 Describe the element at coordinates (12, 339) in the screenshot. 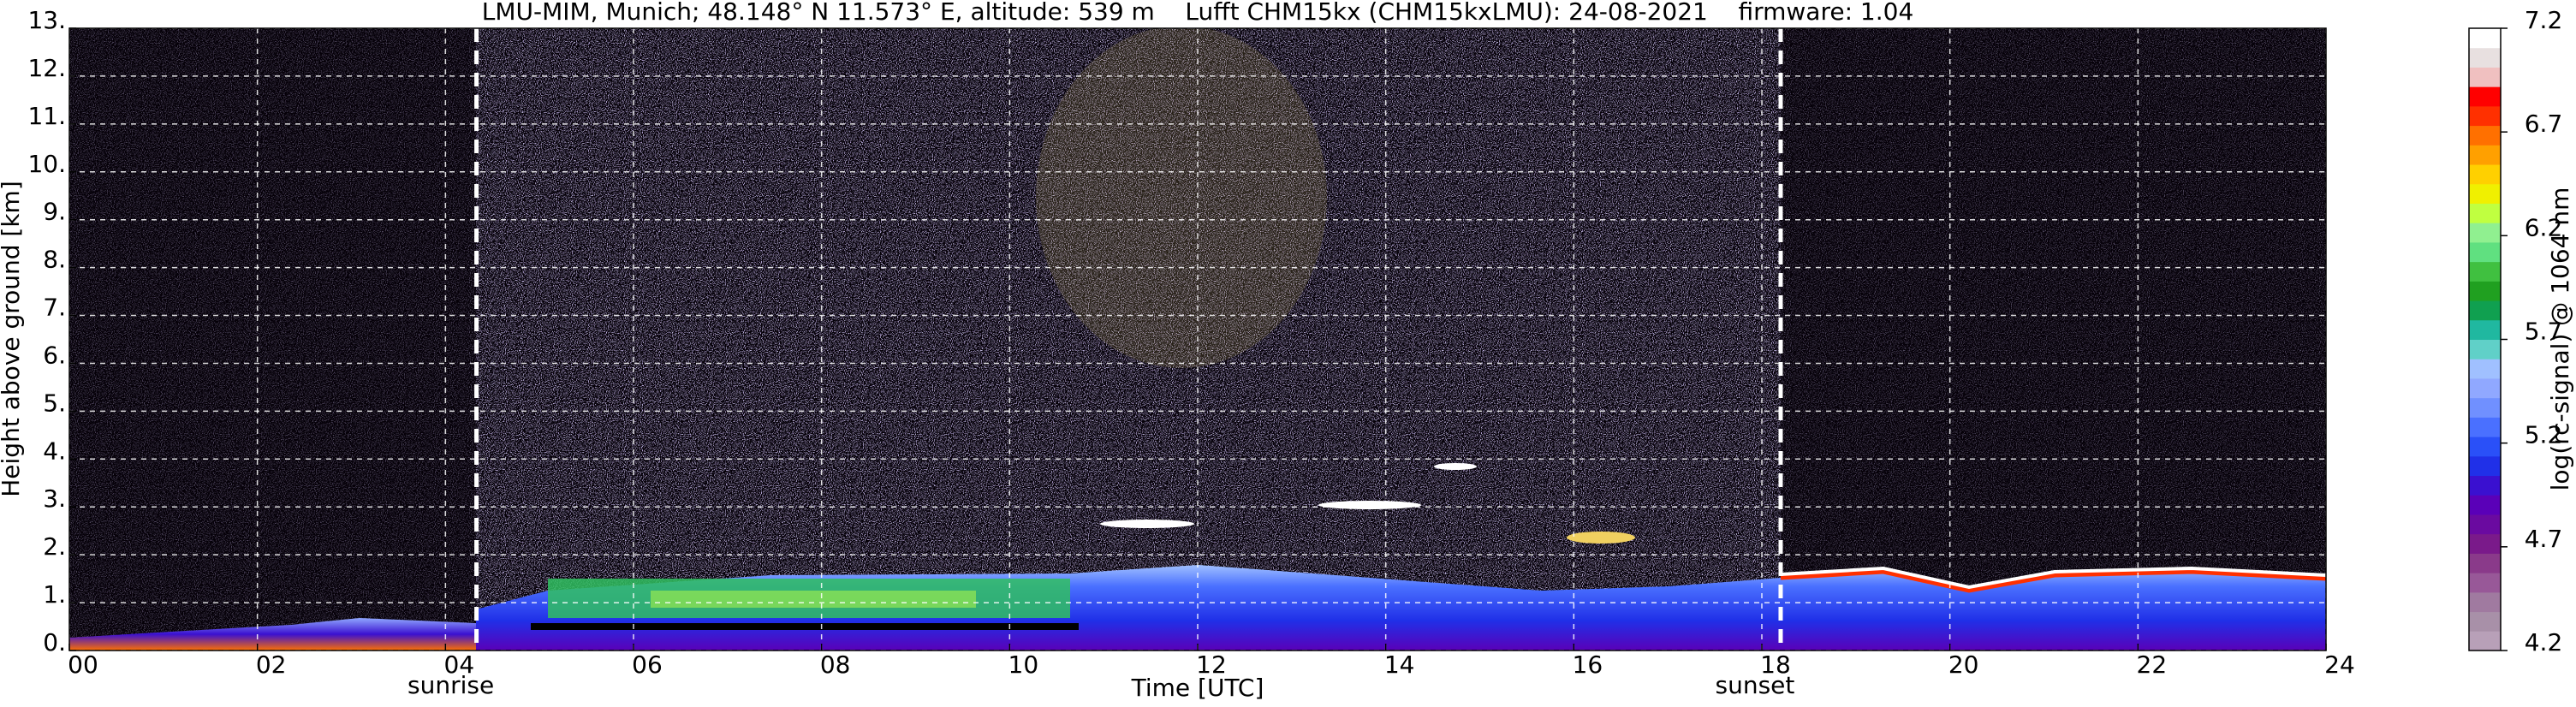

I see `y-axis-label: Height above ground [km]` at that location.